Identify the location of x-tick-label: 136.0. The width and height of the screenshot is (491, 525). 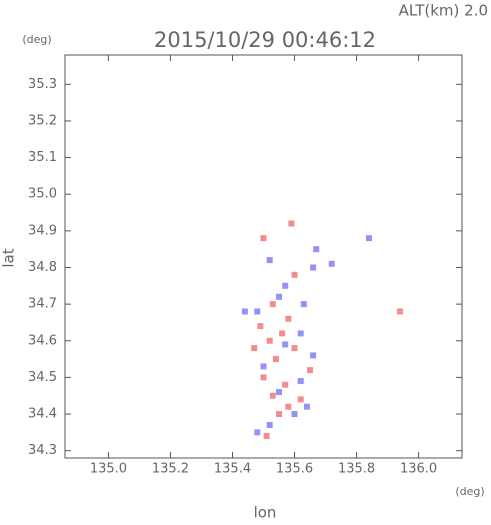
(418, 469).